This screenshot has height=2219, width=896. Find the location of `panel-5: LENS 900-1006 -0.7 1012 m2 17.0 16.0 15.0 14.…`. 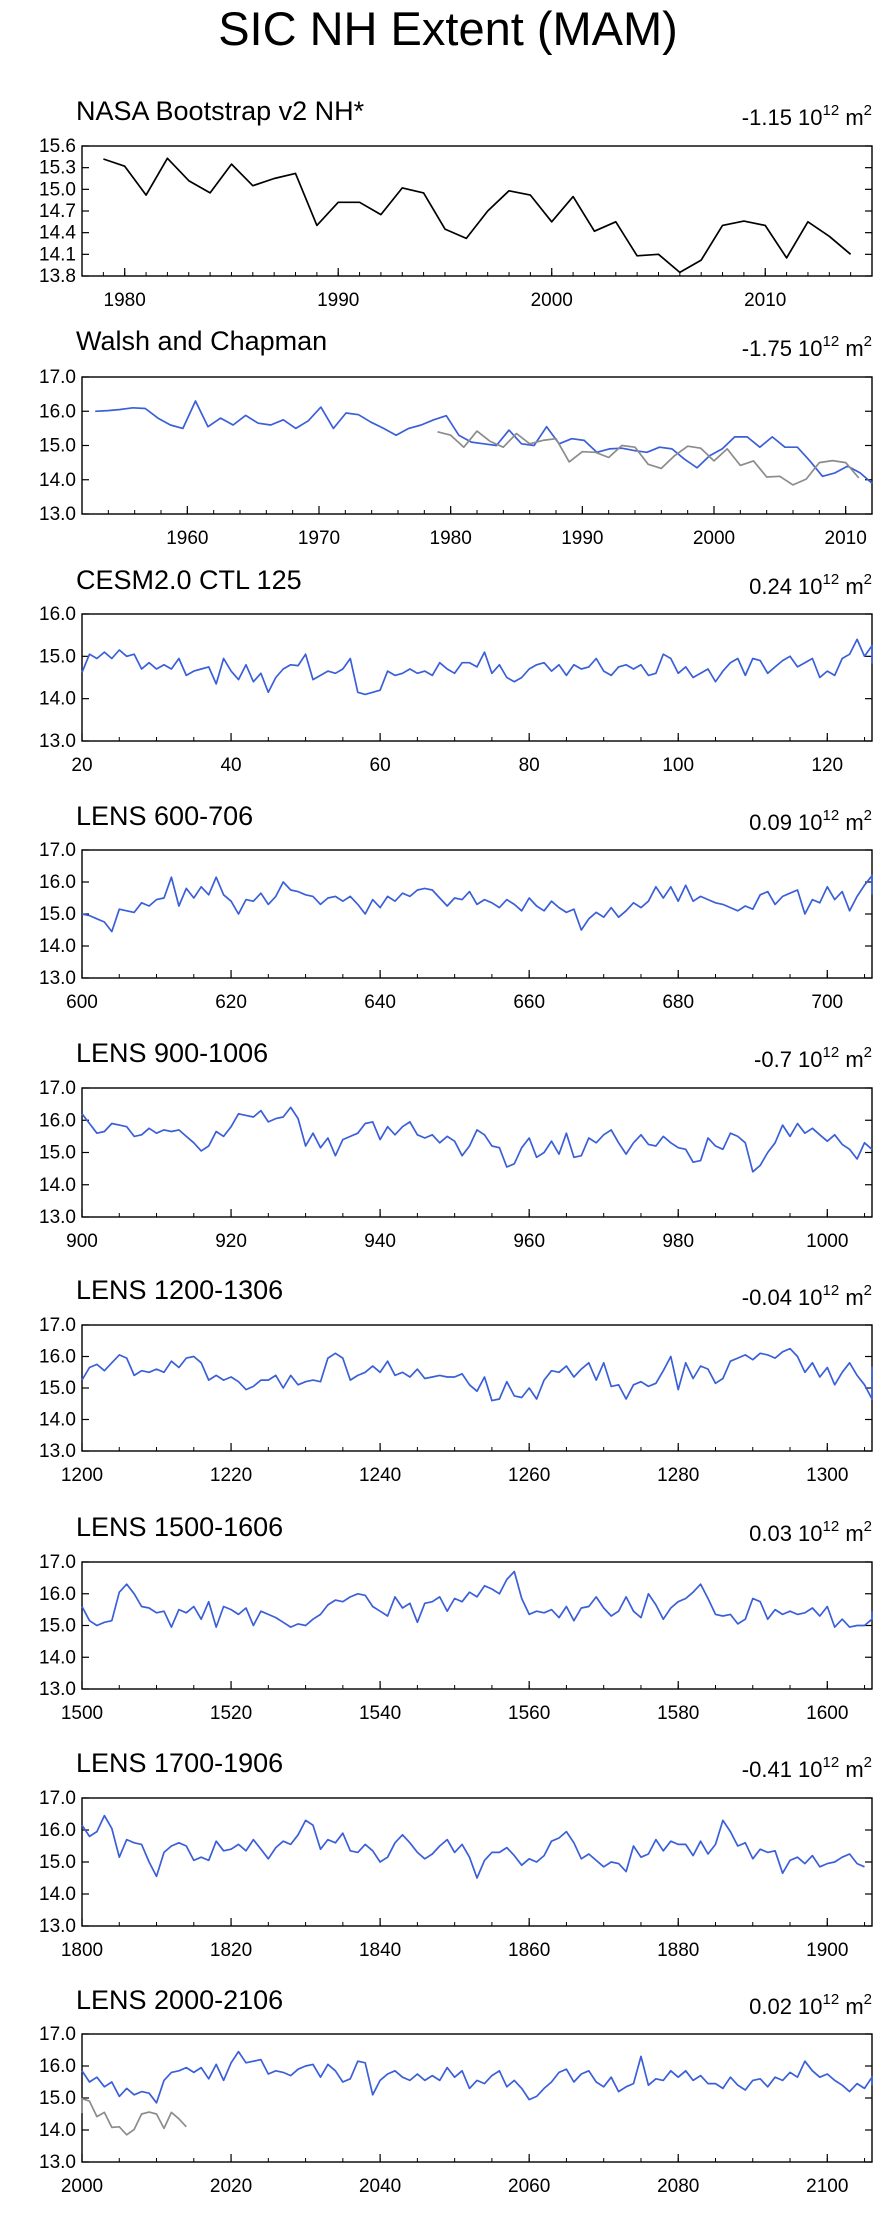

panel-5: LENS 900-1006 -0.7 1012 m2 17.0 16.0 15.0 14.… is located at coordinates (456, 1145).